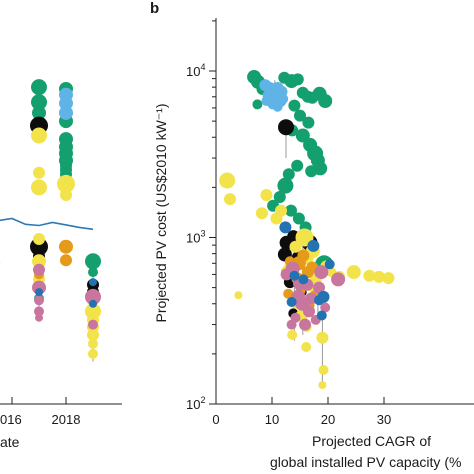 The height and width of the screenshot is (474, 474). I want to click on x-ticks: 0 10 20 30, so click(301, 412).